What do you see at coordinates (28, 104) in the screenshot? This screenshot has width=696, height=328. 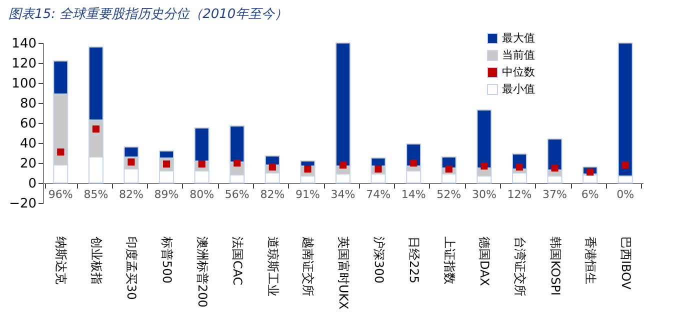 I see `y-tick-label: 80` at bounding box center [28, 104].